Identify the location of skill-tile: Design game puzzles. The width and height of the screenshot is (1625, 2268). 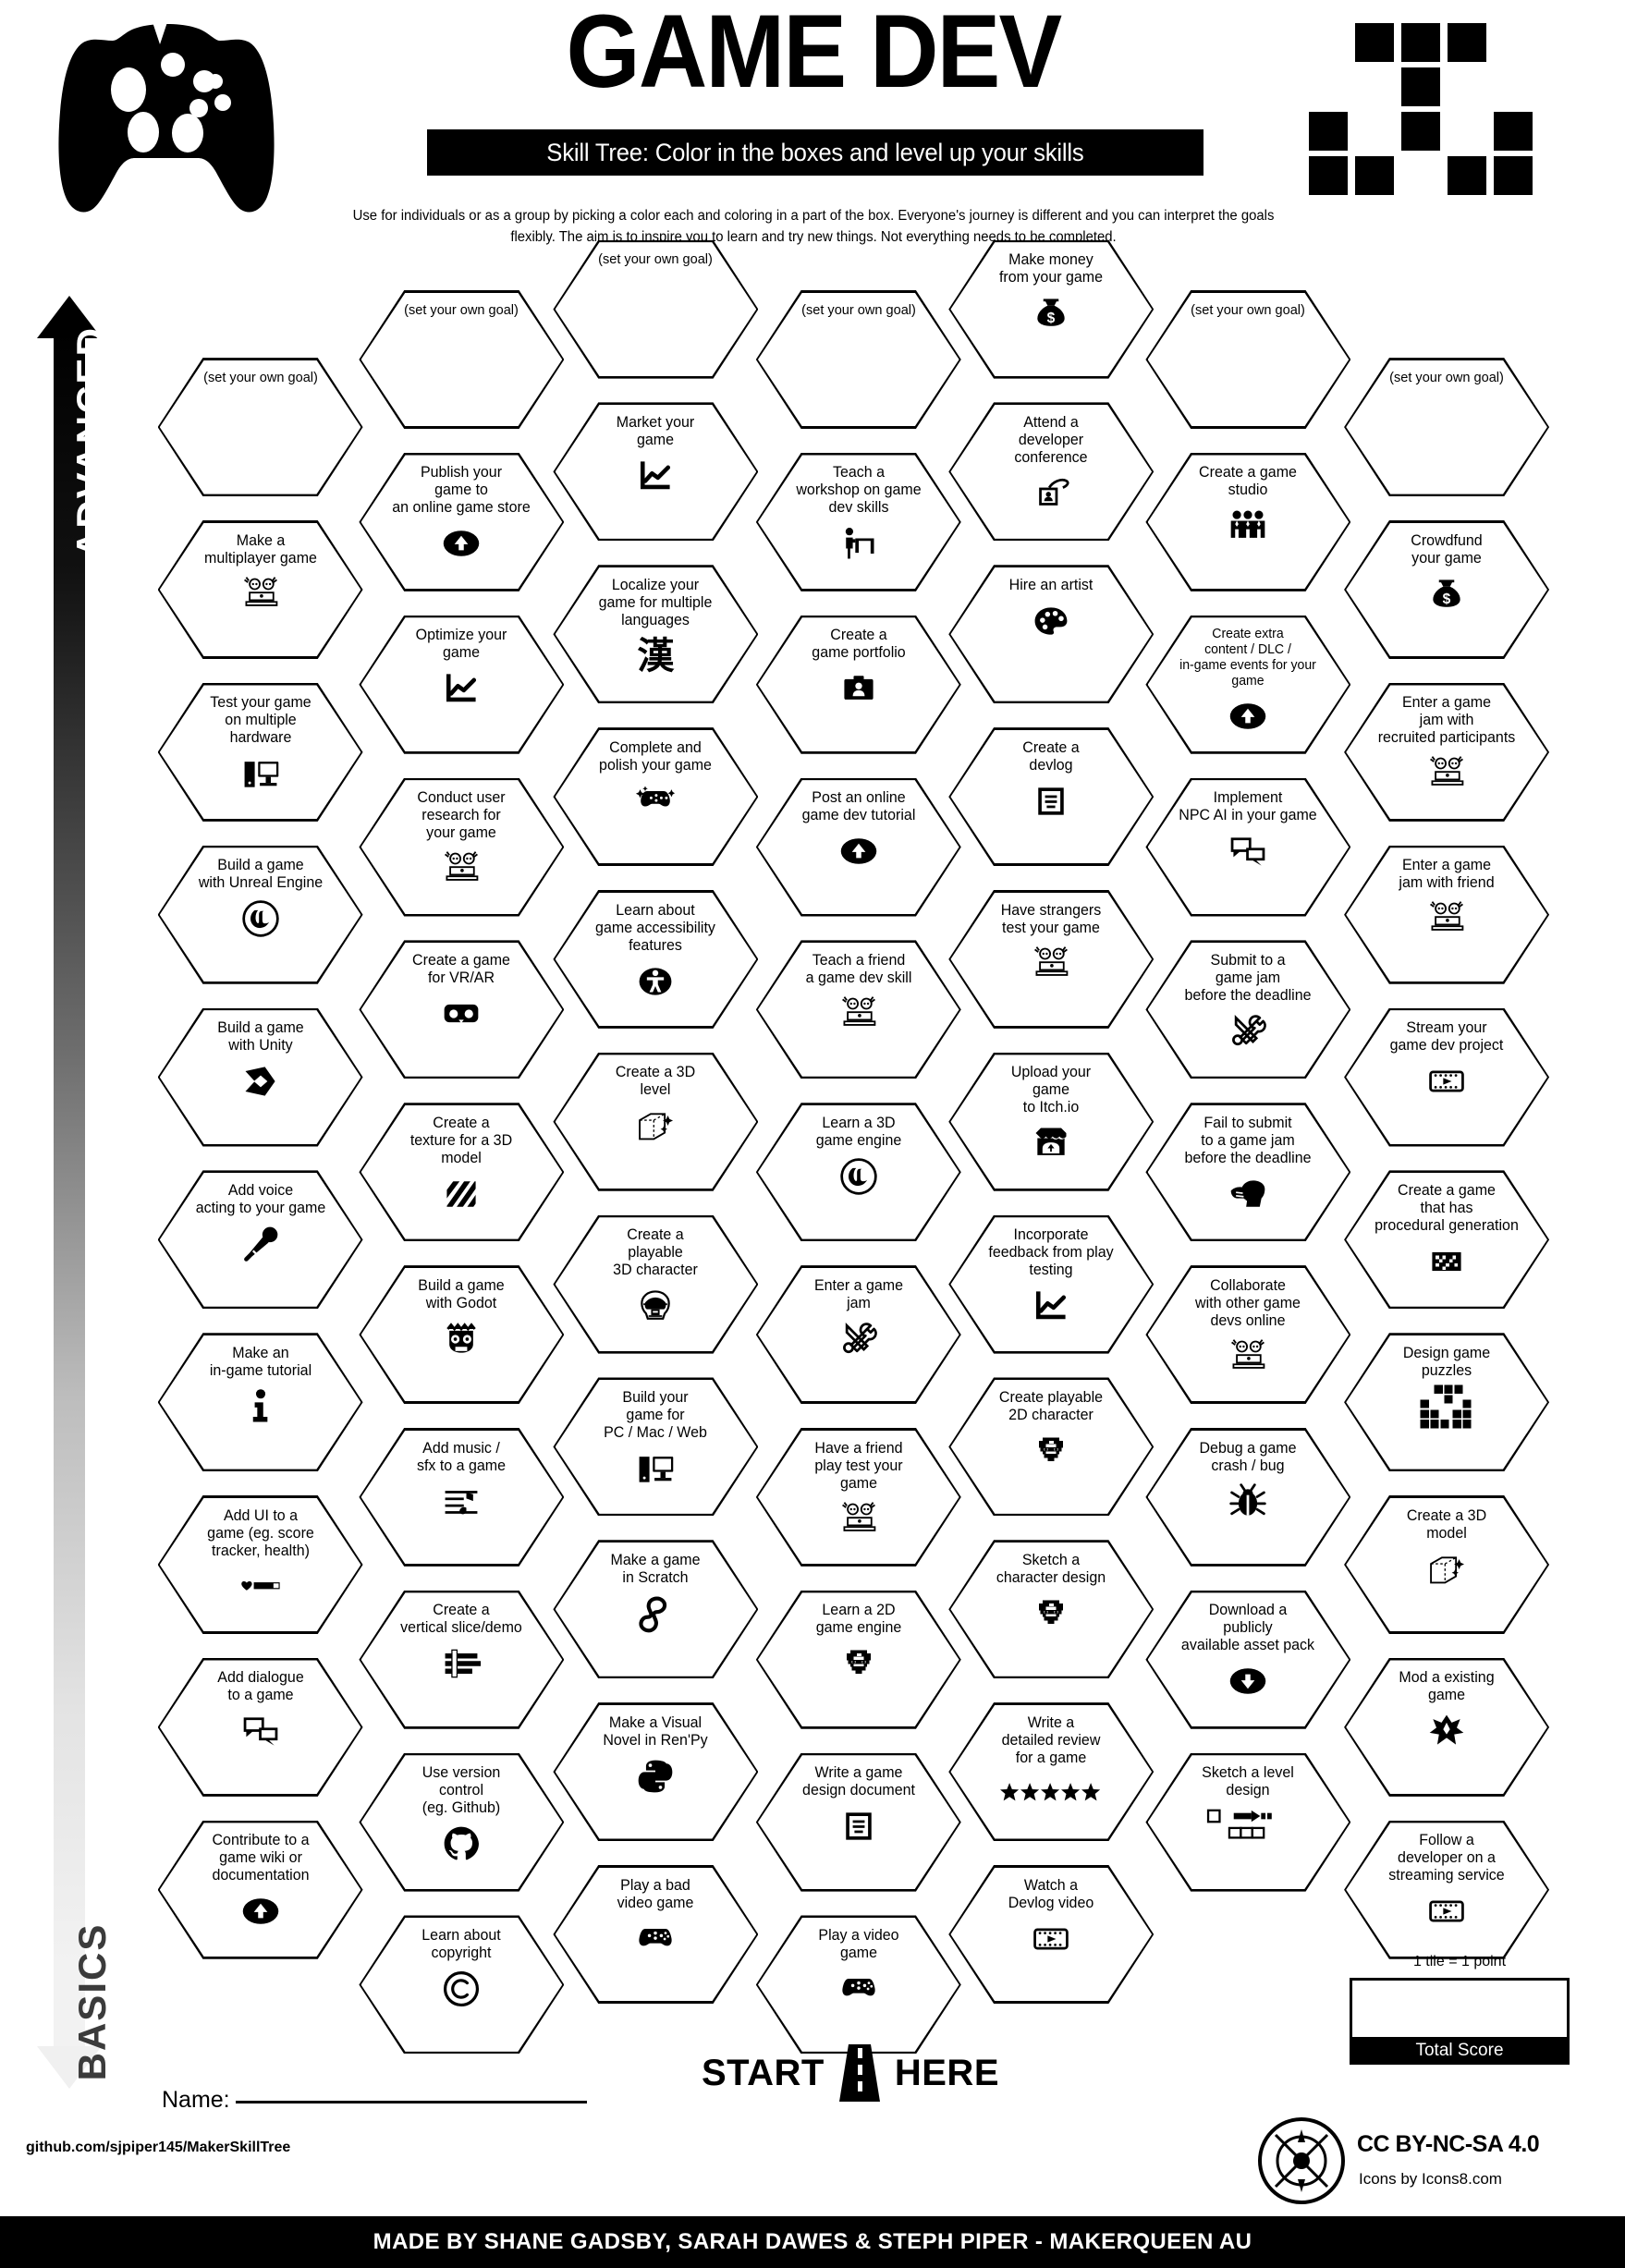
(1447, 1403).